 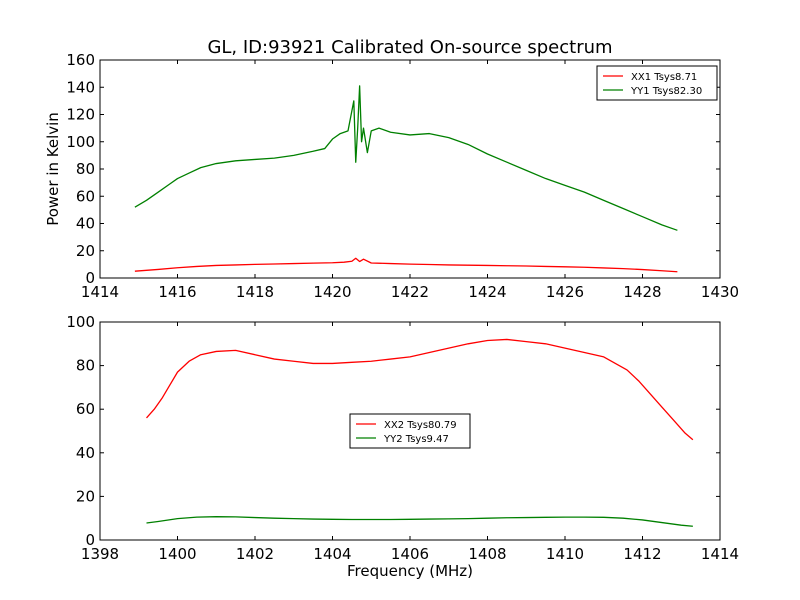 What do you see at coordinates (85, 196) in the screenshot?
I see `top-y-tick-label: 60` at bounding box center [85, 196].